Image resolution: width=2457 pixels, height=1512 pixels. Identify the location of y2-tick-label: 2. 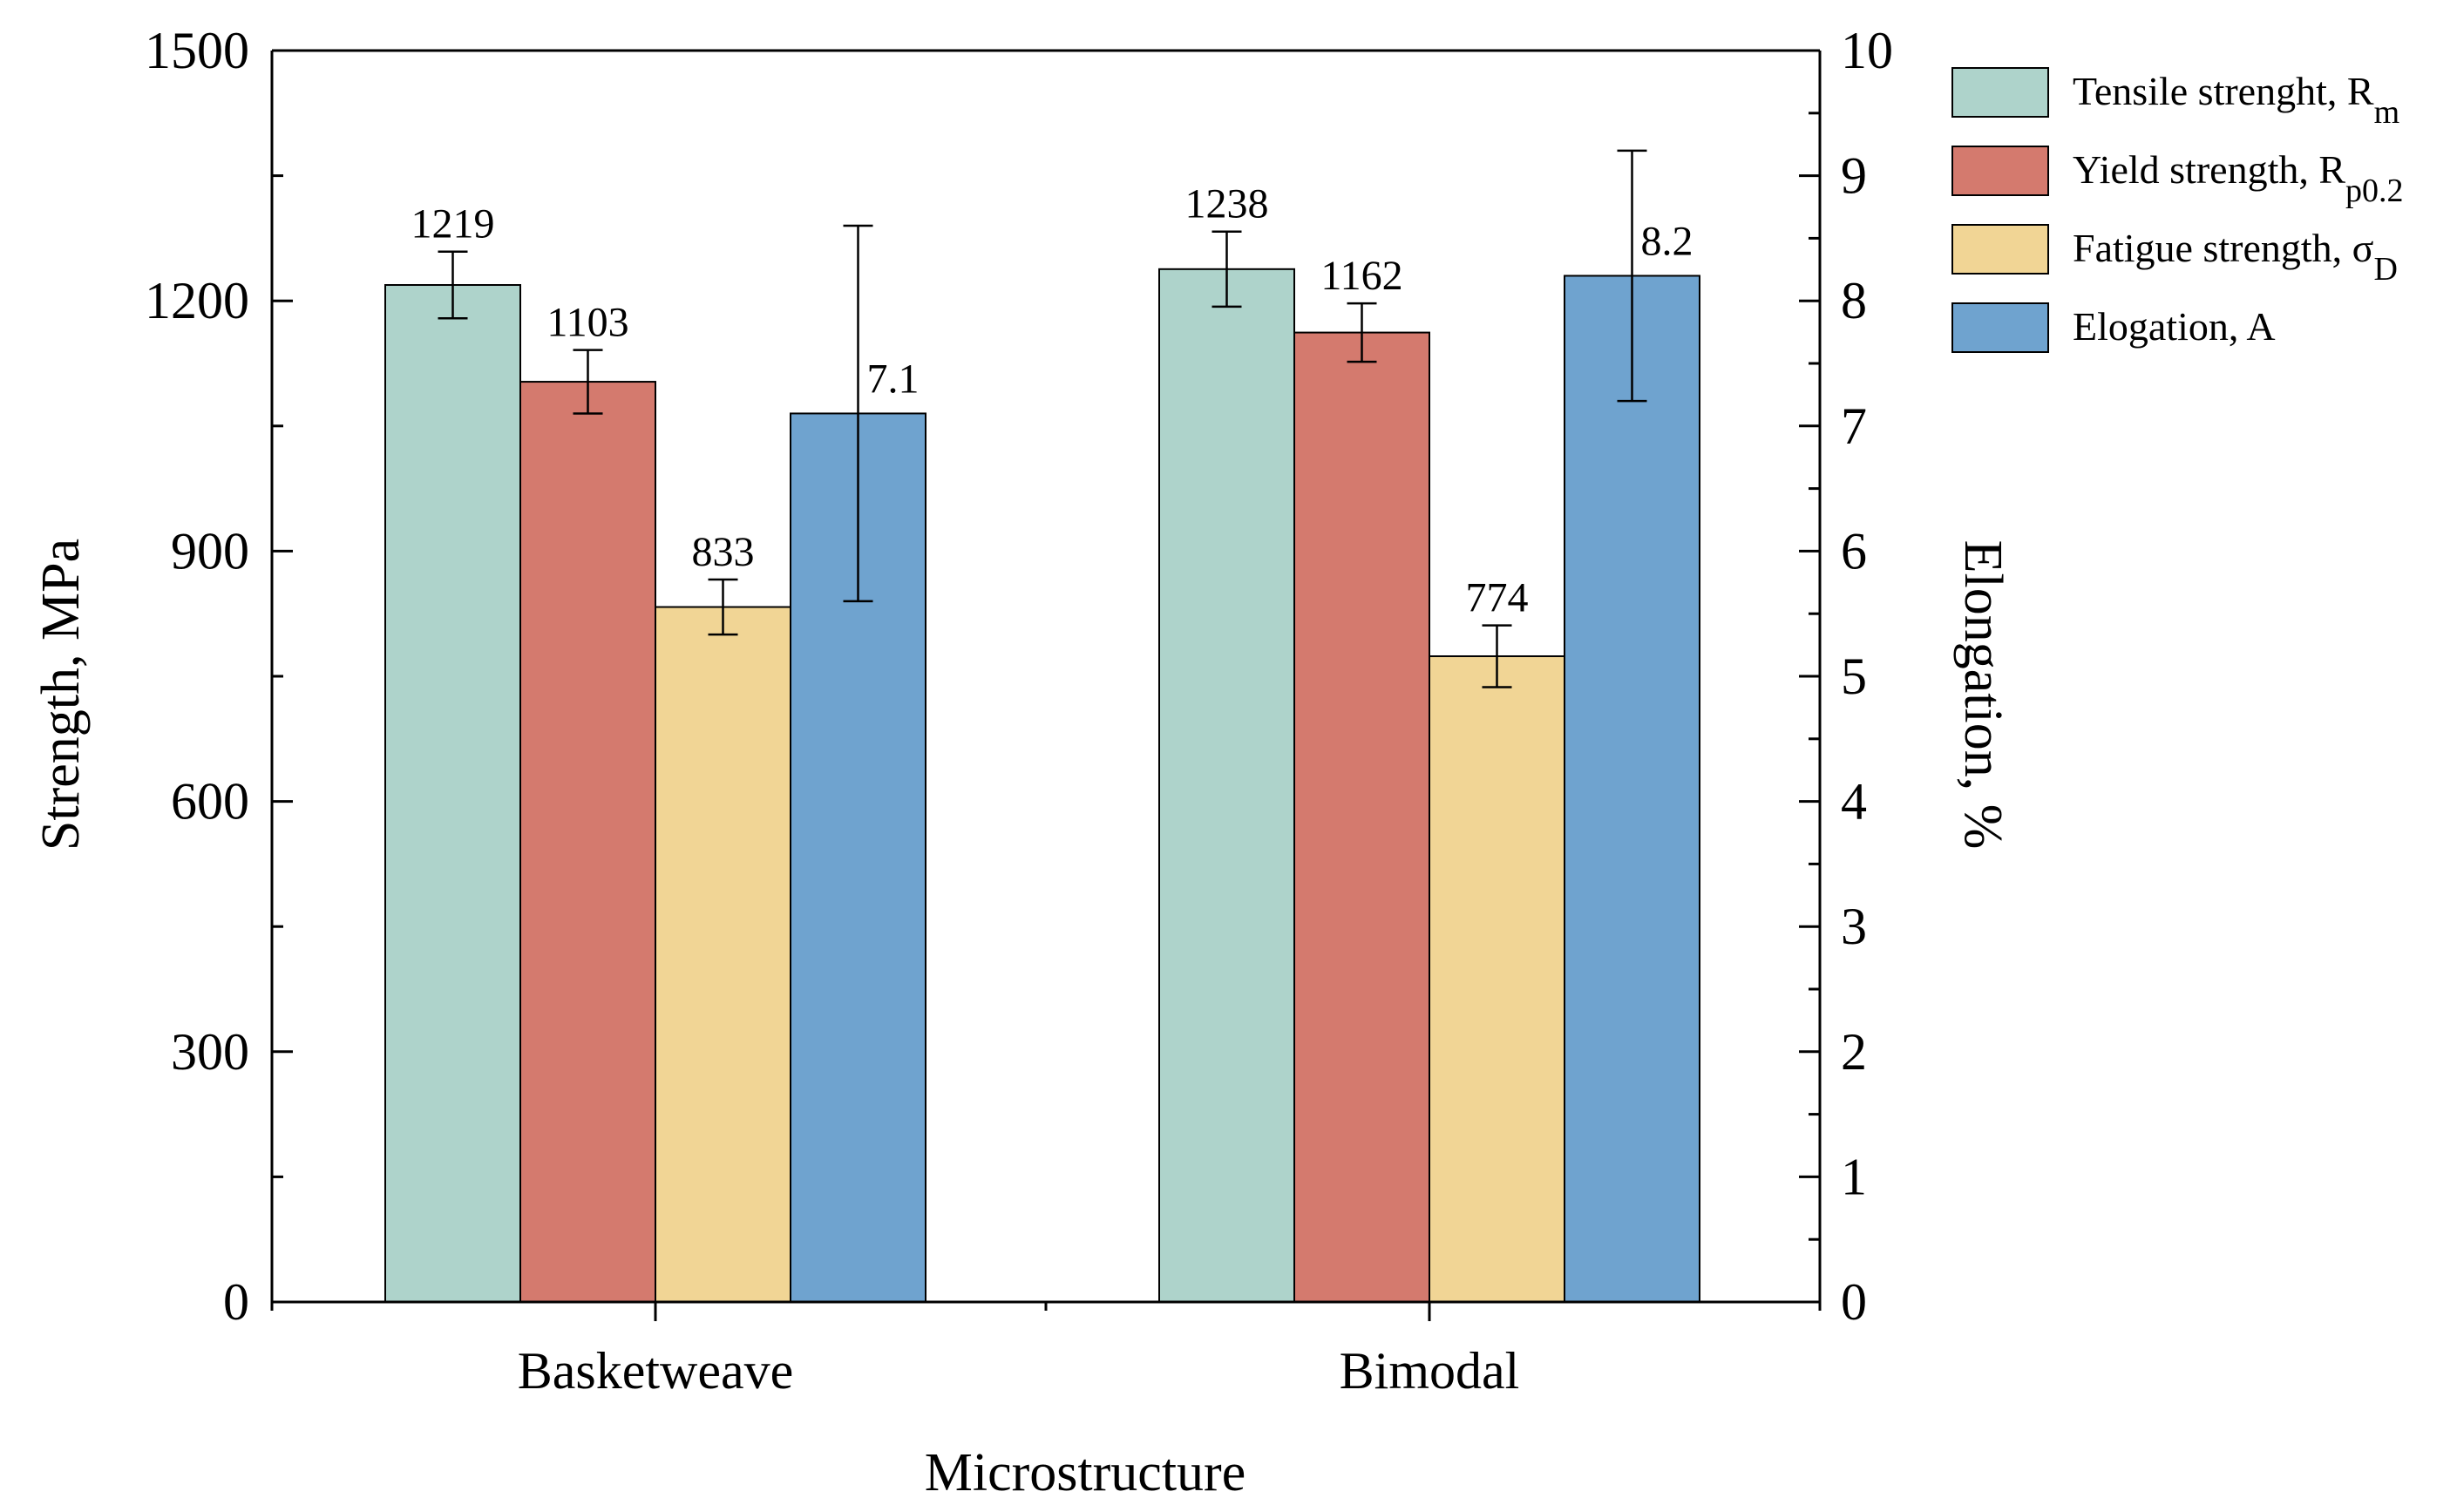
(1854, 1052).